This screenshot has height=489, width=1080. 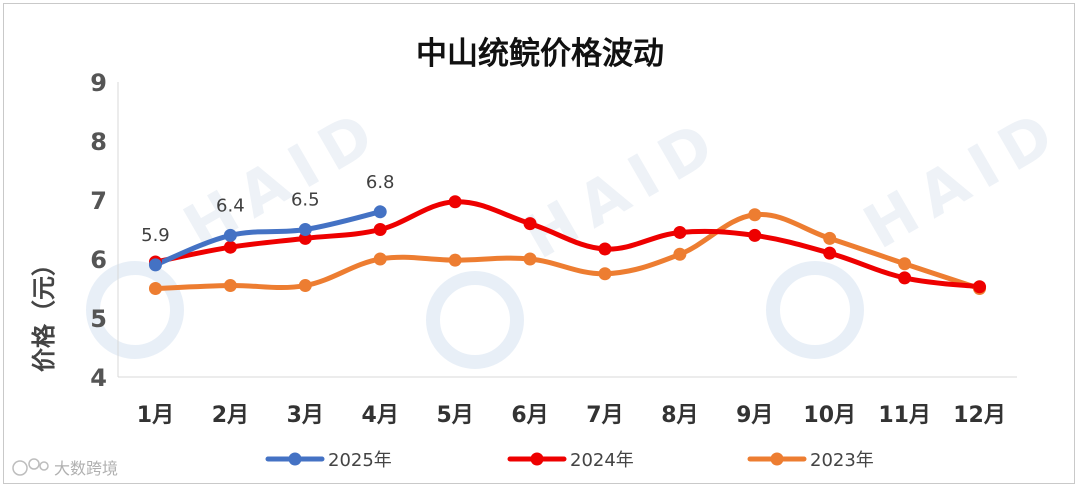 I want to click on data-label: 6.8, so click(x=380, y=182).